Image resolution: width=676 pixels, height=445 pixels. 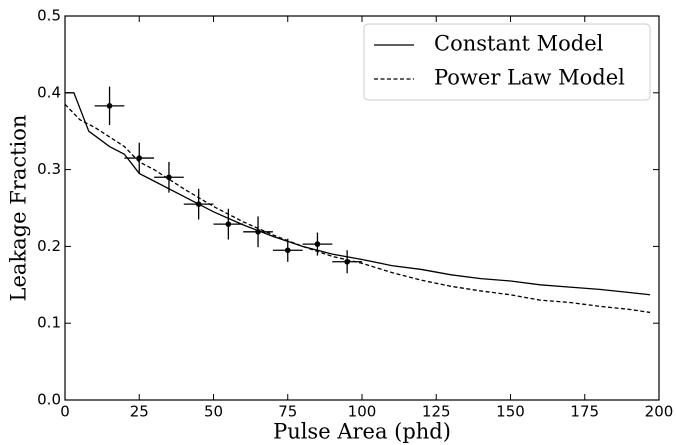 I want to click on x-tick-label: 200, so click(x=659, y=412).